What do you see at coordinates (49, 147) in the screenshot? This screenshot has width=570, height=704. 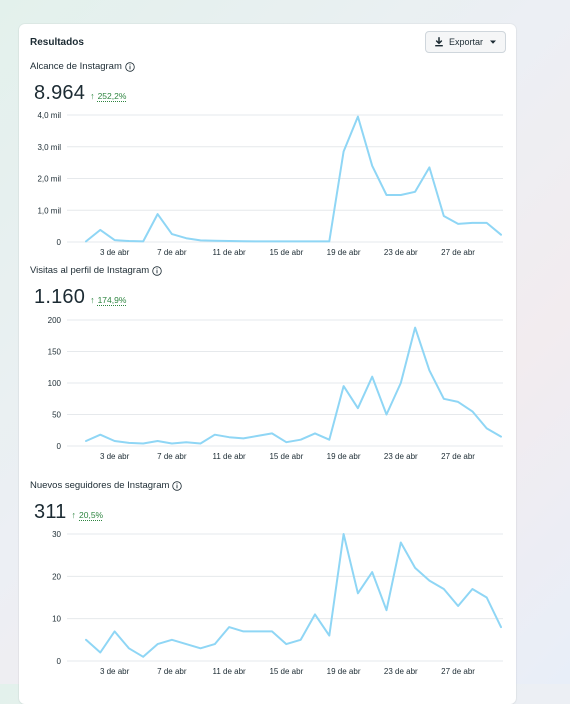 I see `y-tick-label: 3,0 mil` at bounding box center [49, 147].